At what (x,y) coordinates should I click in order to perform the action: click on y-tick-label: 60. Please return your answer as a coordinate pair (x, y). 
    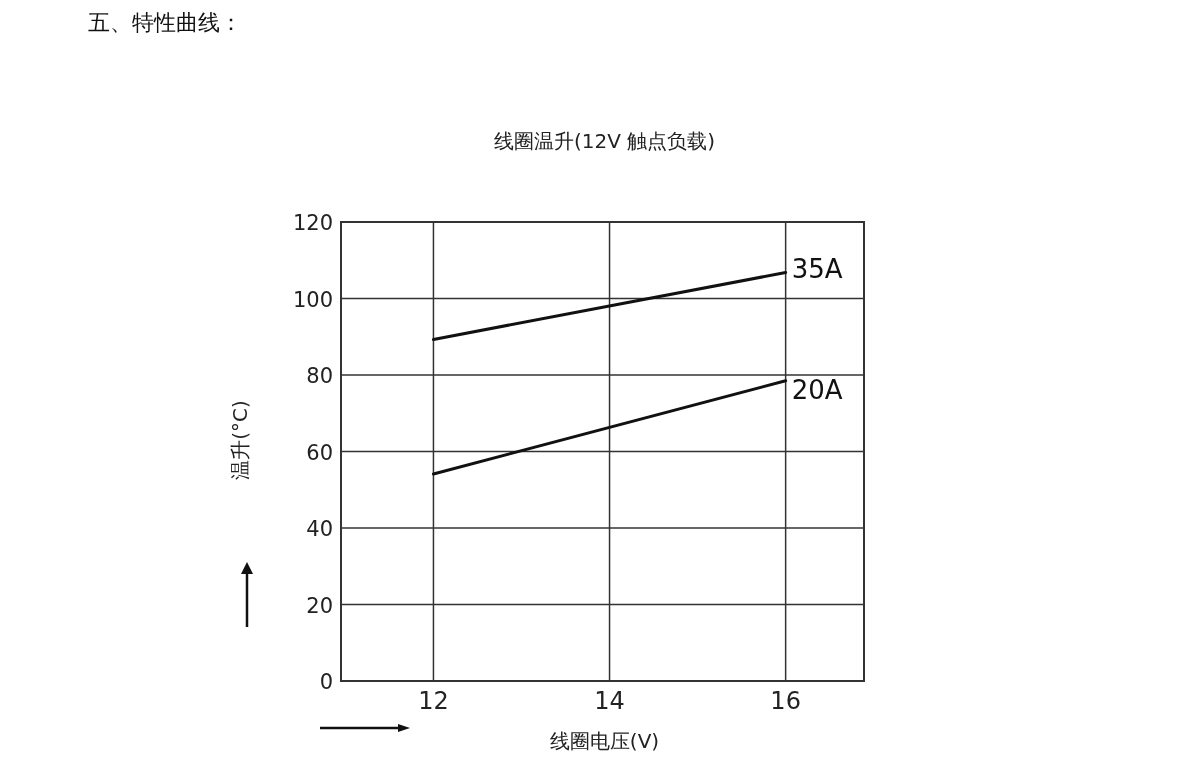
    Looking at the image, I should click on (319, 452).